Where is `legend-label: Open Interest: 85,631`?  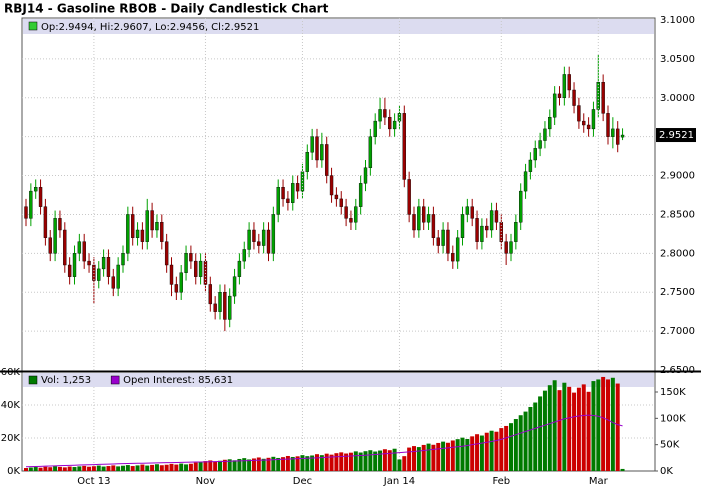 legend-label: Open Interest: 85,631 is located at coordinates (178, 380).